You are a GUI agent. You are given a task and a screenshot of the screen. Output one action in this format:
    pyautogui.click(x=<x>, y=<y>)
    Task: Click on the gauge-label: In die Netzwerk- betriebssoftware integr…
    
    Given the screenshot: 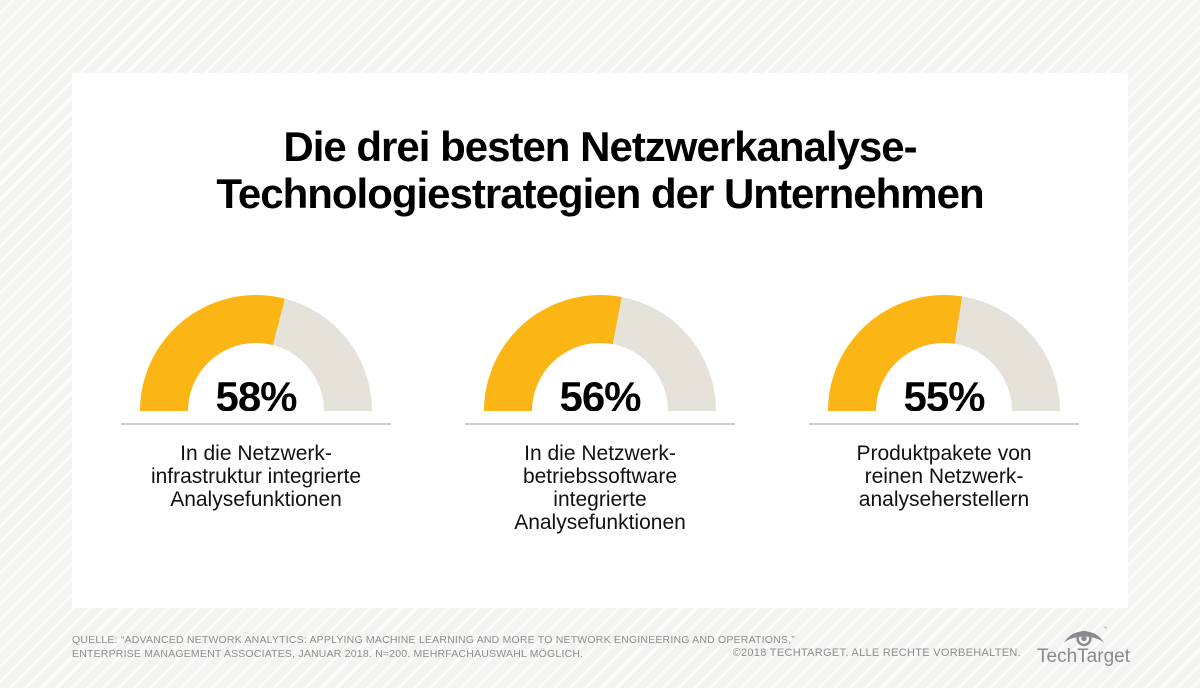 What is the action you would take?
    pyautogui.click(x=600, y=488)
    